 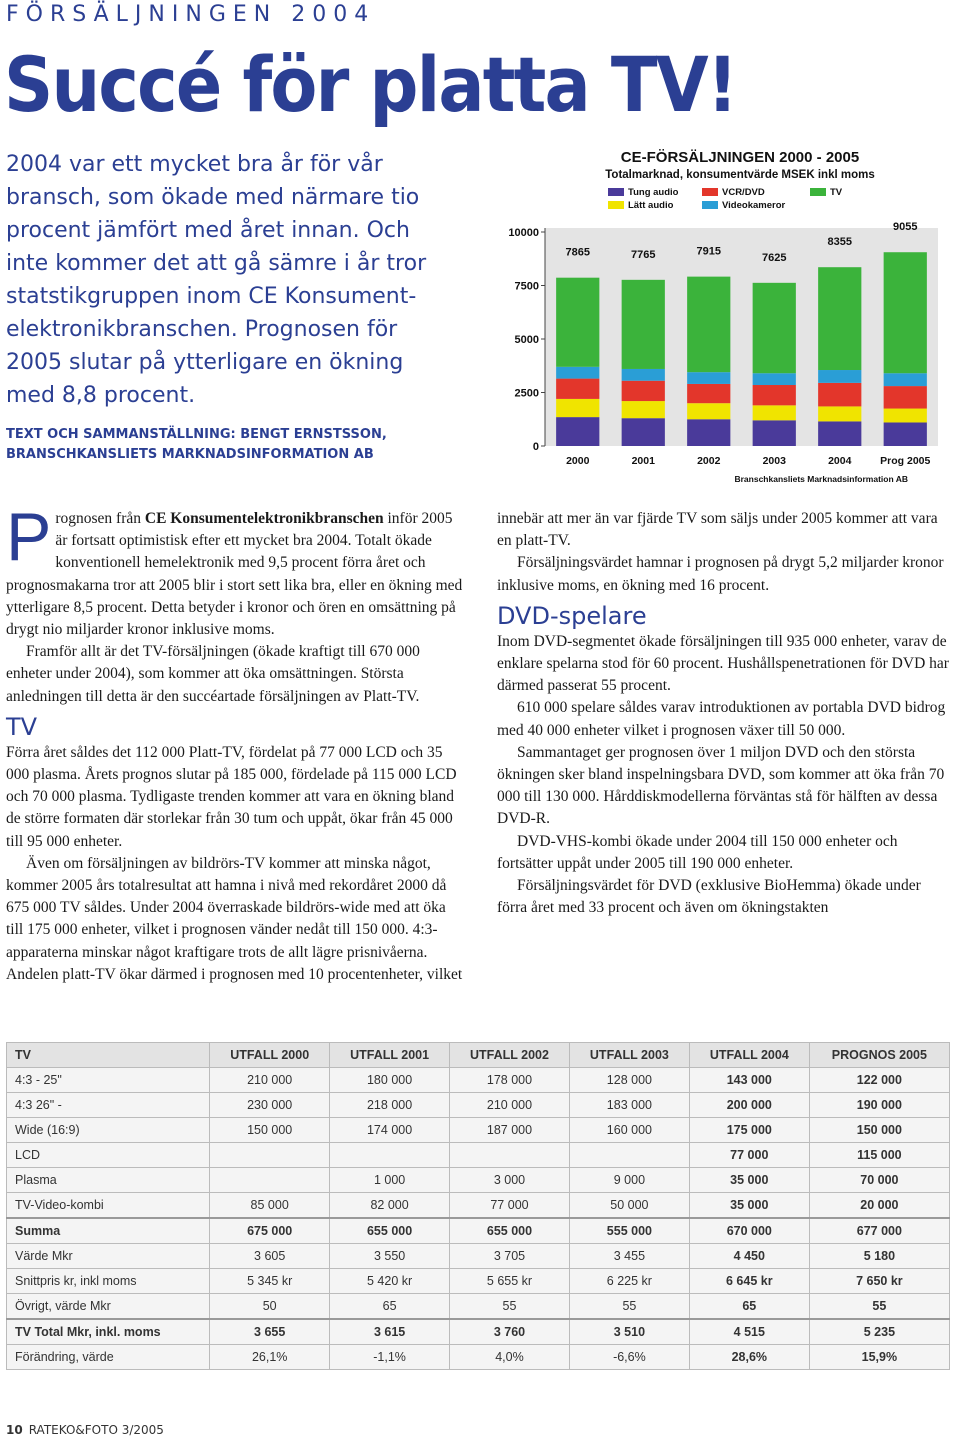 What do you see at coordinates (509, 1256) in the screenshot?
I see `table-cell: 3 705` at bounding box center [509, 1256].